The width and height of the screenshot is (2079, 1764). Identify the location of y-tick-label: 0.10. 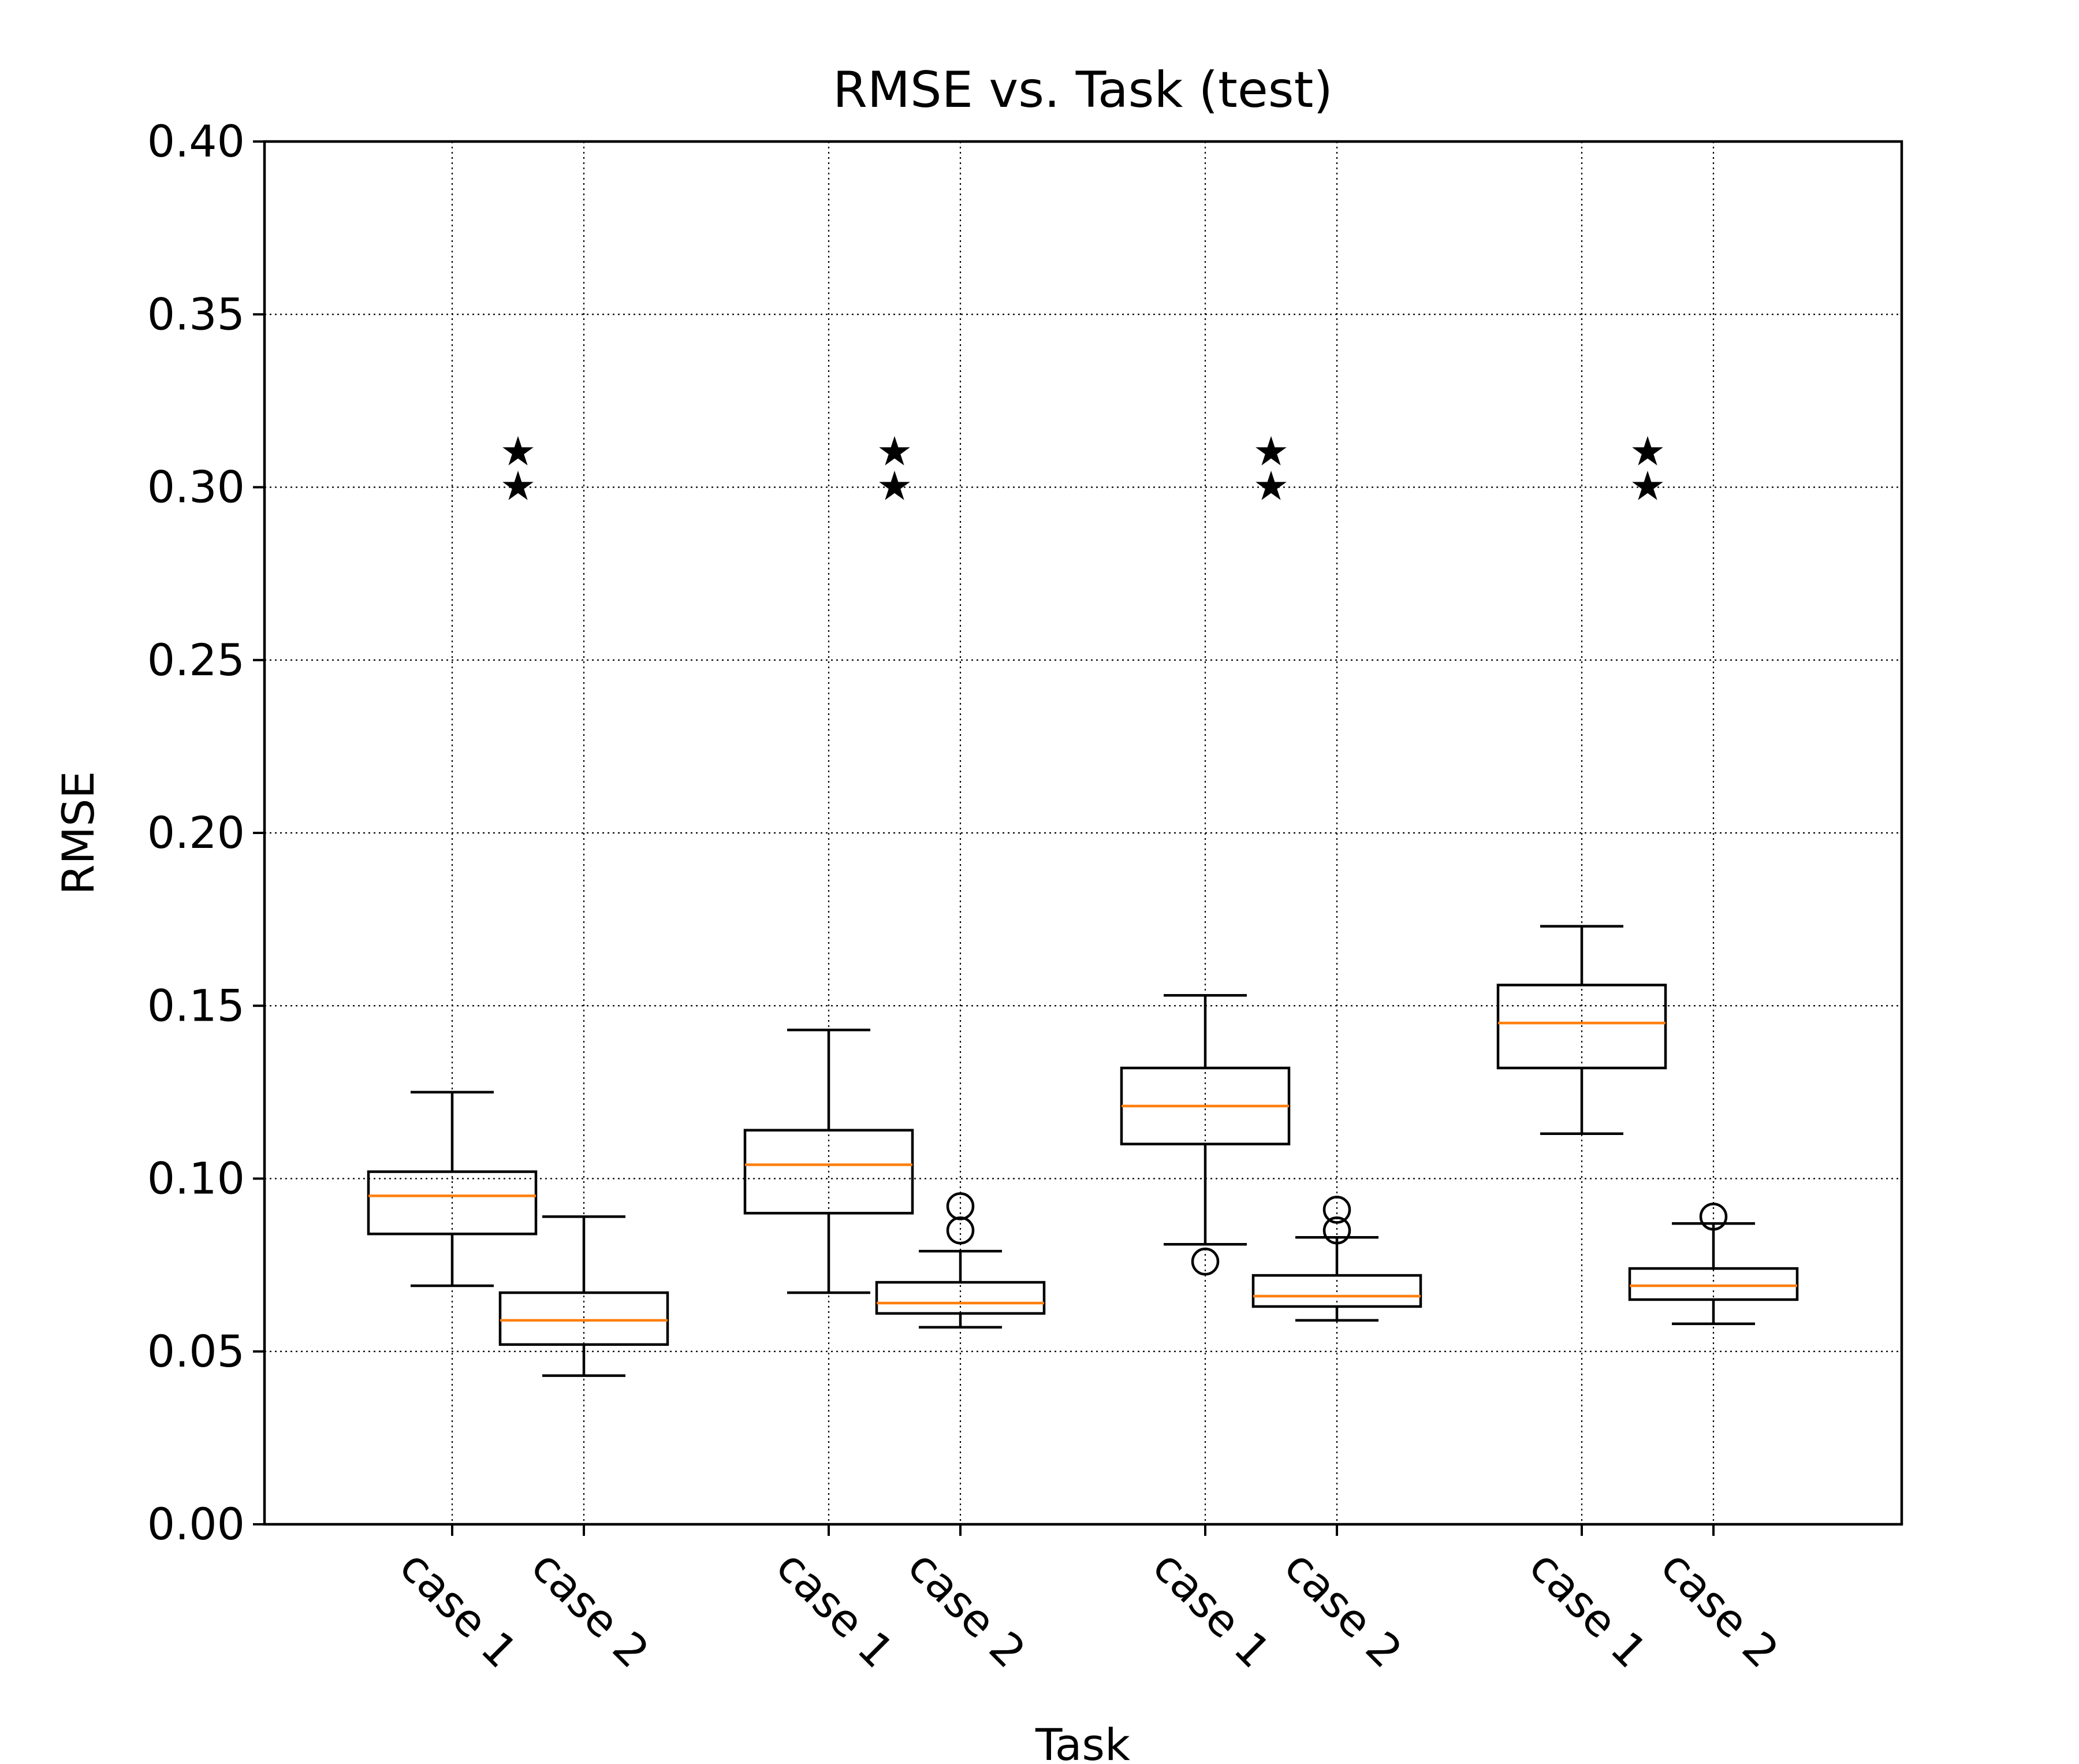
(196, 1179).